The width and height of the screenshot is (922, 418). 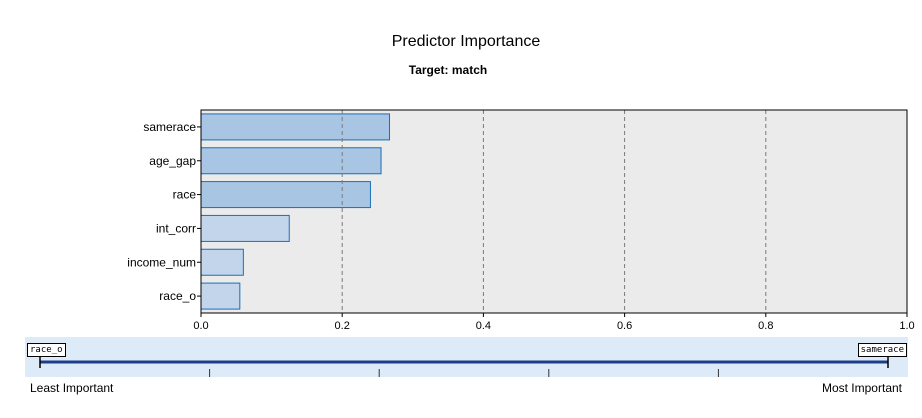 What do you see at coordinates (200, 326) in the screenshot?
I see `x-tick-label-0: 0.0` at bounding box center [200, 326].